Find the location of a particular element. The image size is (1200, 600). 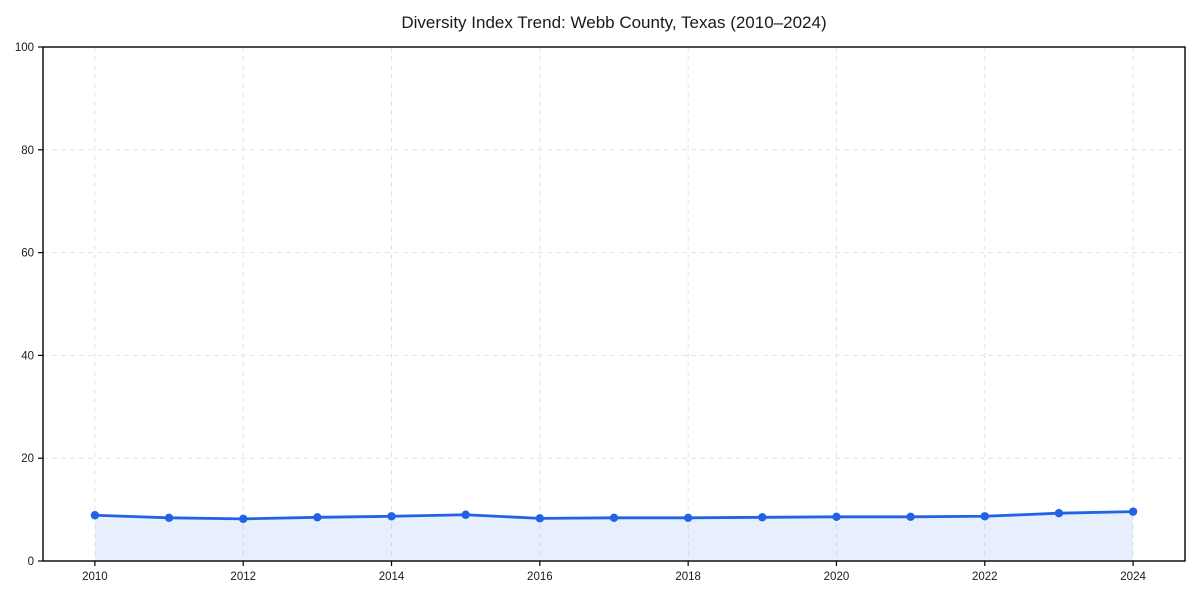

x-tick-label: 2022 is located at coordinates (985, 577).